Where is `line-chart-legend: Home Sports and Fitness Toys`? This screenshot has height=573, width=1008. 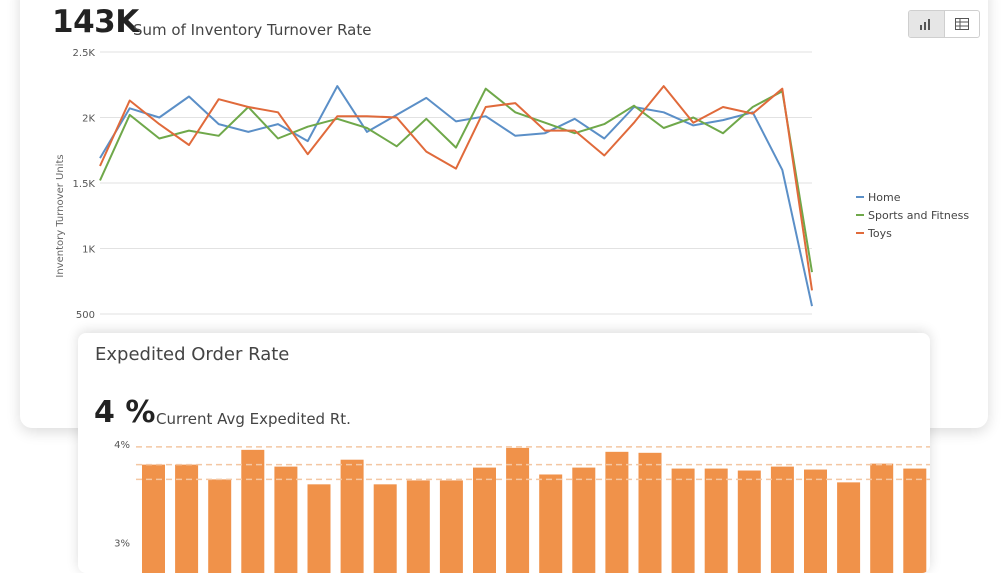 line-chart-legend: Home Sports and Fitness Toys is located at coordinates (912, 215).